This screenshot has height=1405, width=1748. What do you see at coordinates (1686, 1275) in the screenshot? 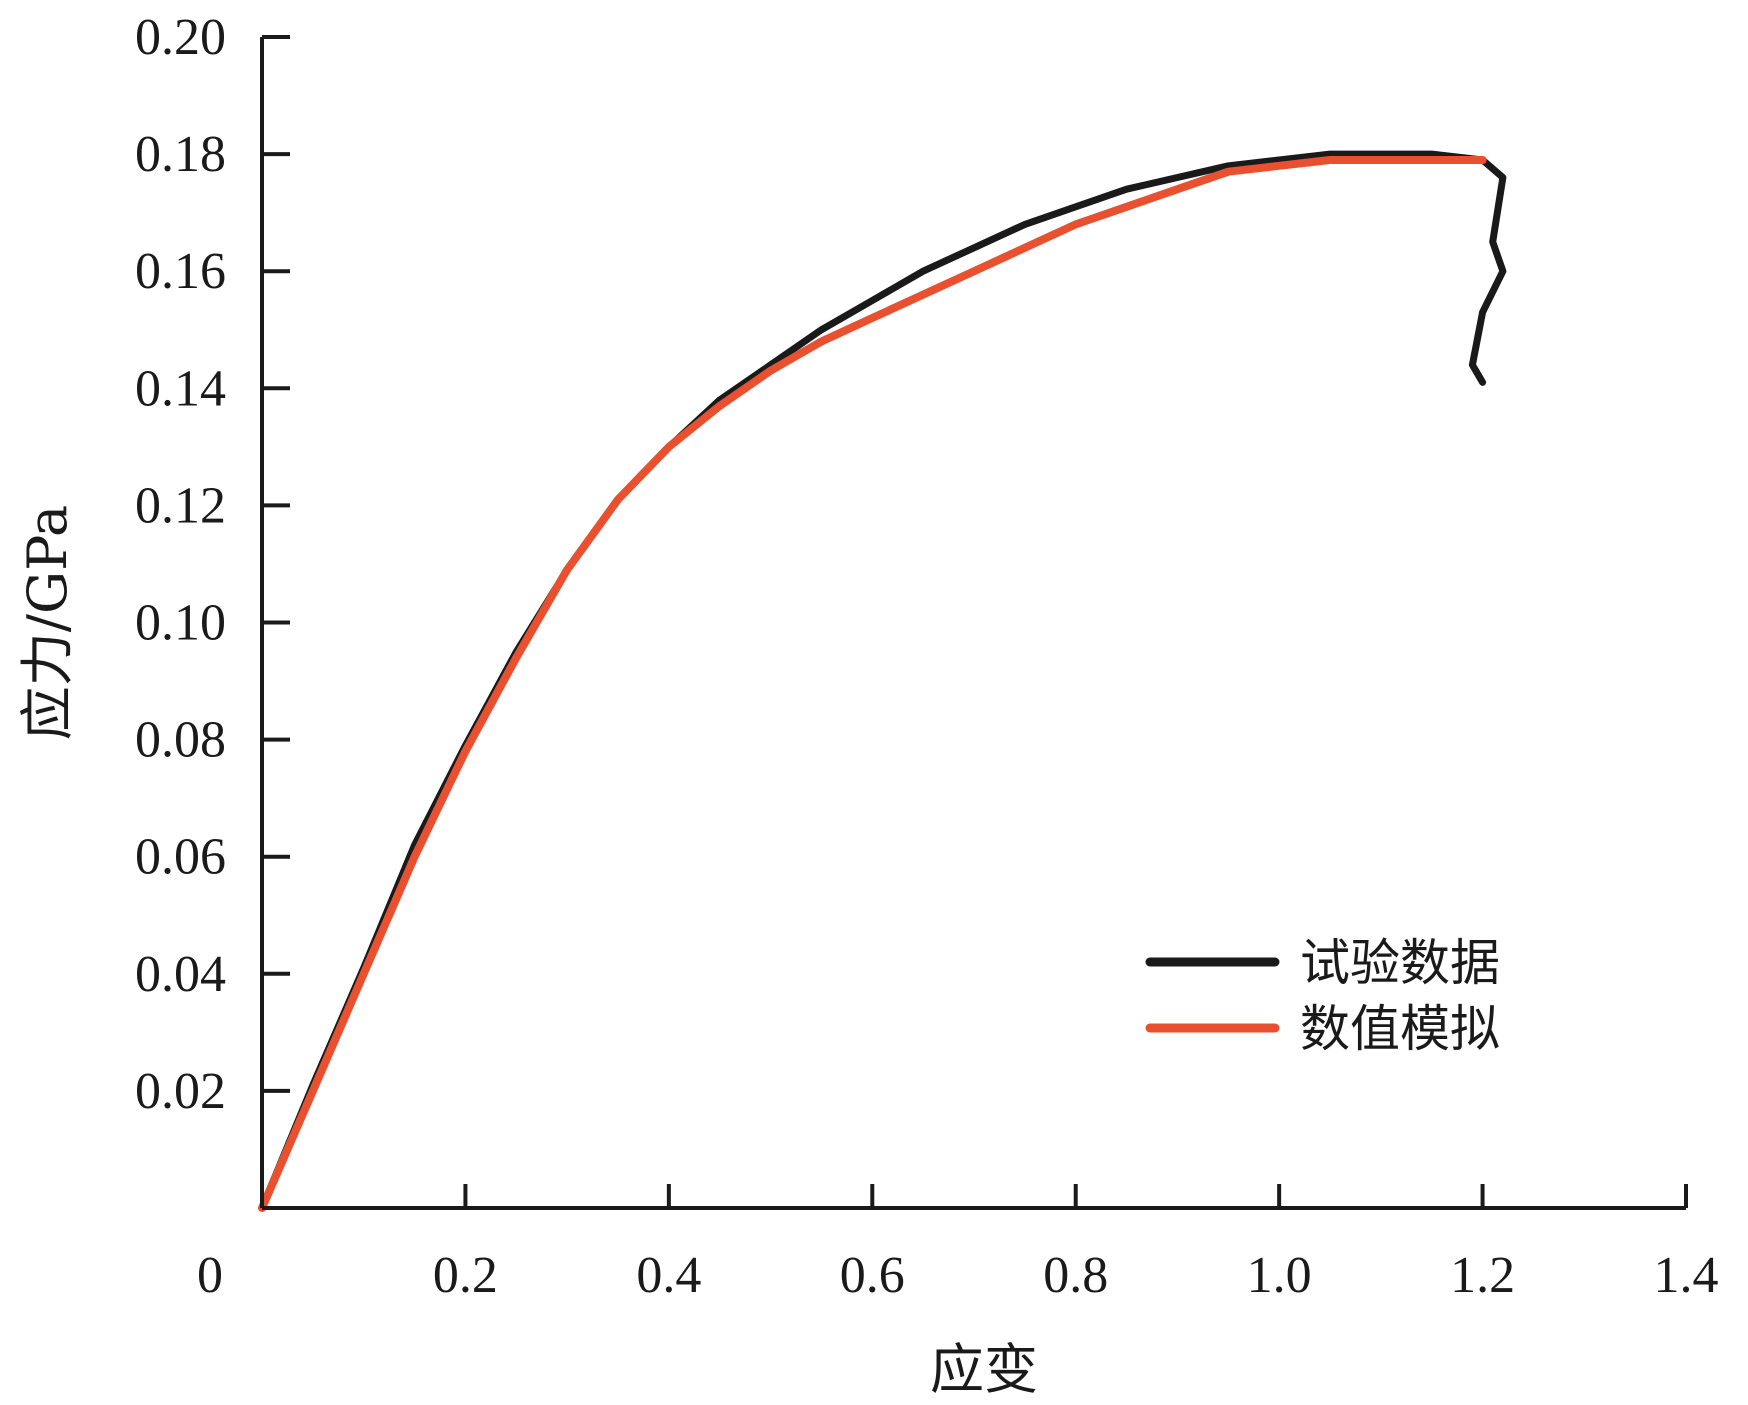
I see `x-tick-label: 1.4` at bounding box center [1686, 1275].